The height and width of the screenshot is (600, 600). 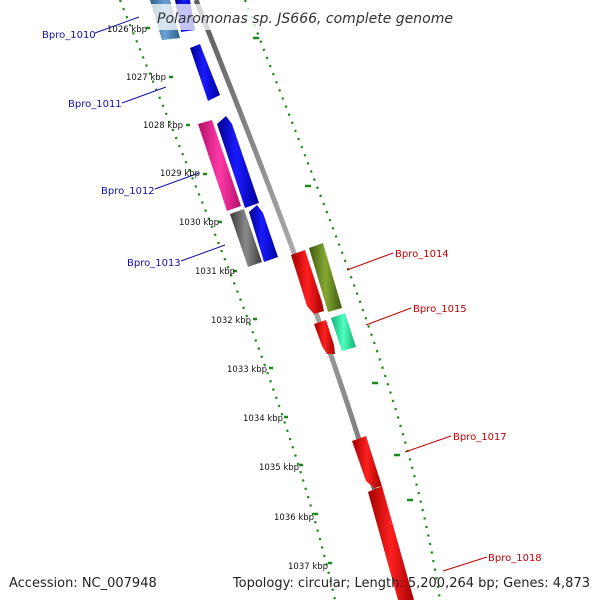 What do you see at coordinates (146, 78) in the screenshot?
I see `kbp-label: 1027 kbp` at bounding box center [146, 78].